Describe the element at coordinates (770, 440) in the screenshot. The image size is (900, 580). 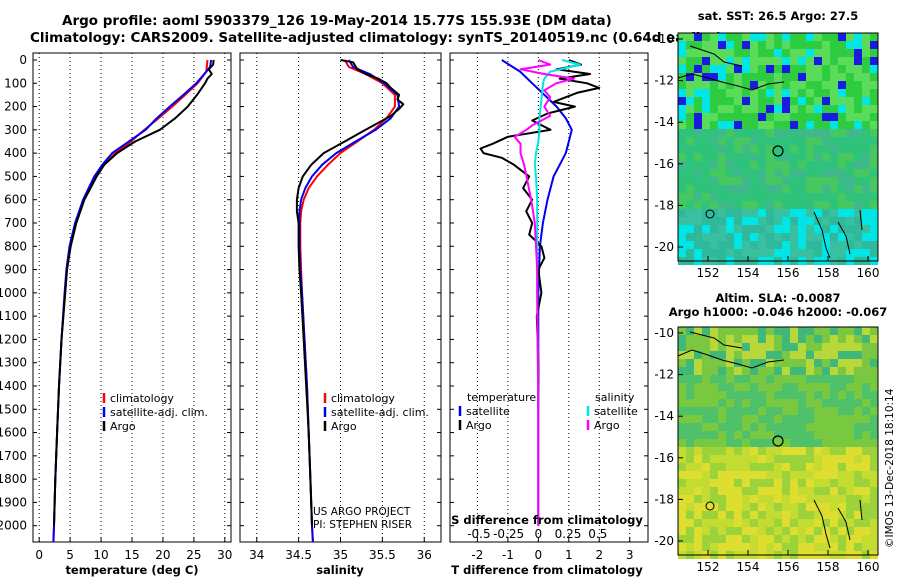
I see `sla-map-coastline` at that location.